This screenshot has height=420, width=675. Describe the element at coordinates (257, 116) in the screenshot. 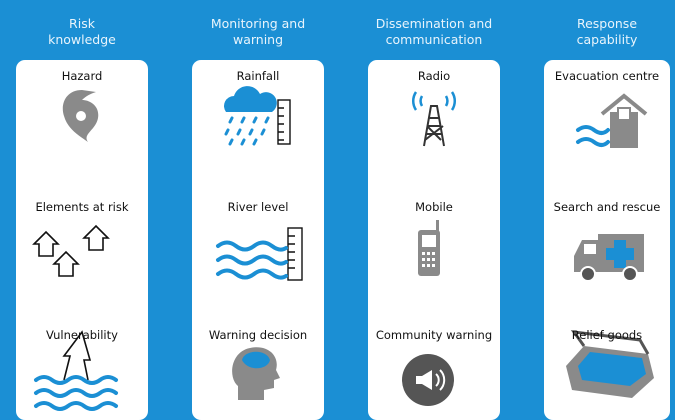

I see `rainfall-icon` at that location.